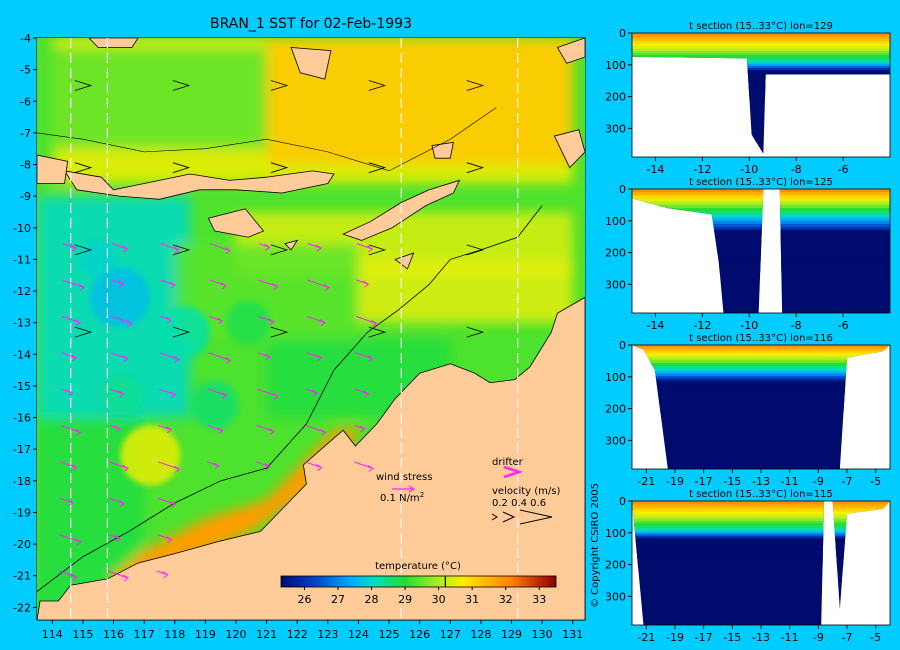  What do you see at coordinates (405, 599) in the screenshot?
I see `colorbar-tick-label: 29` at bounding box center [405, 599].